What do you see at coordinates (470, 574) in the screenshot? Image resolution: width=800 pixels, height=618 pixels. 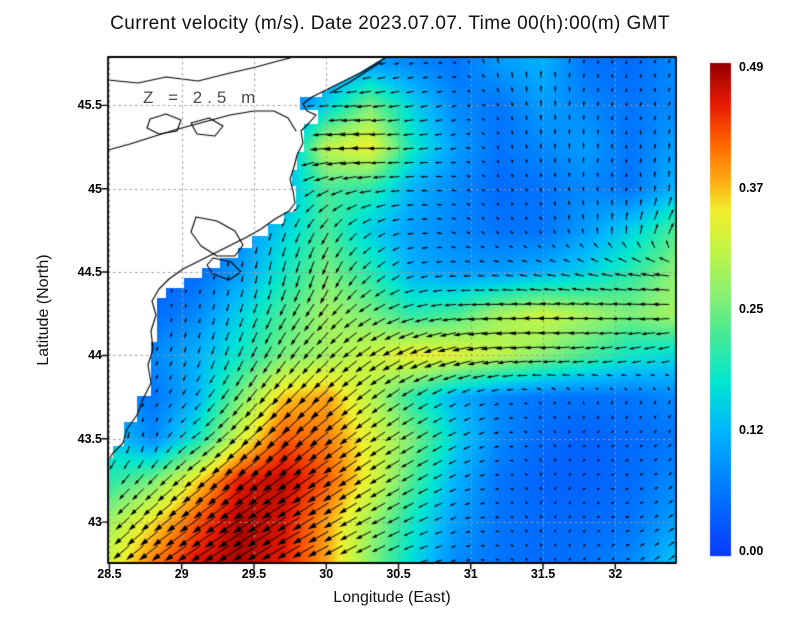 I see `x-tick-label: 31` at bounding box center [470, 574].